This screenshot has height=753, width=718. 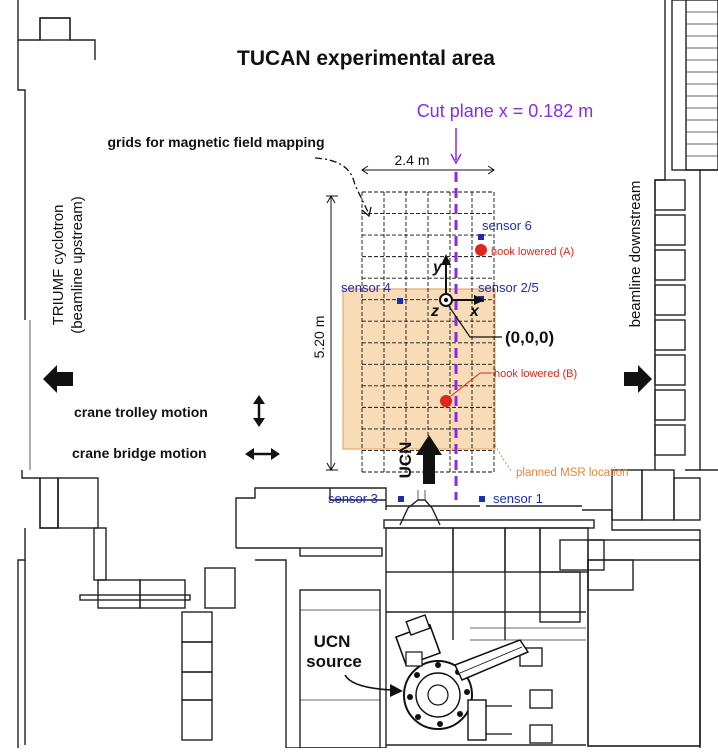 What do you see at coordinates (535, 374) in the screenshot?
I see `hook-b-label: hook lowered (B)` at bounding box center [535, 374].